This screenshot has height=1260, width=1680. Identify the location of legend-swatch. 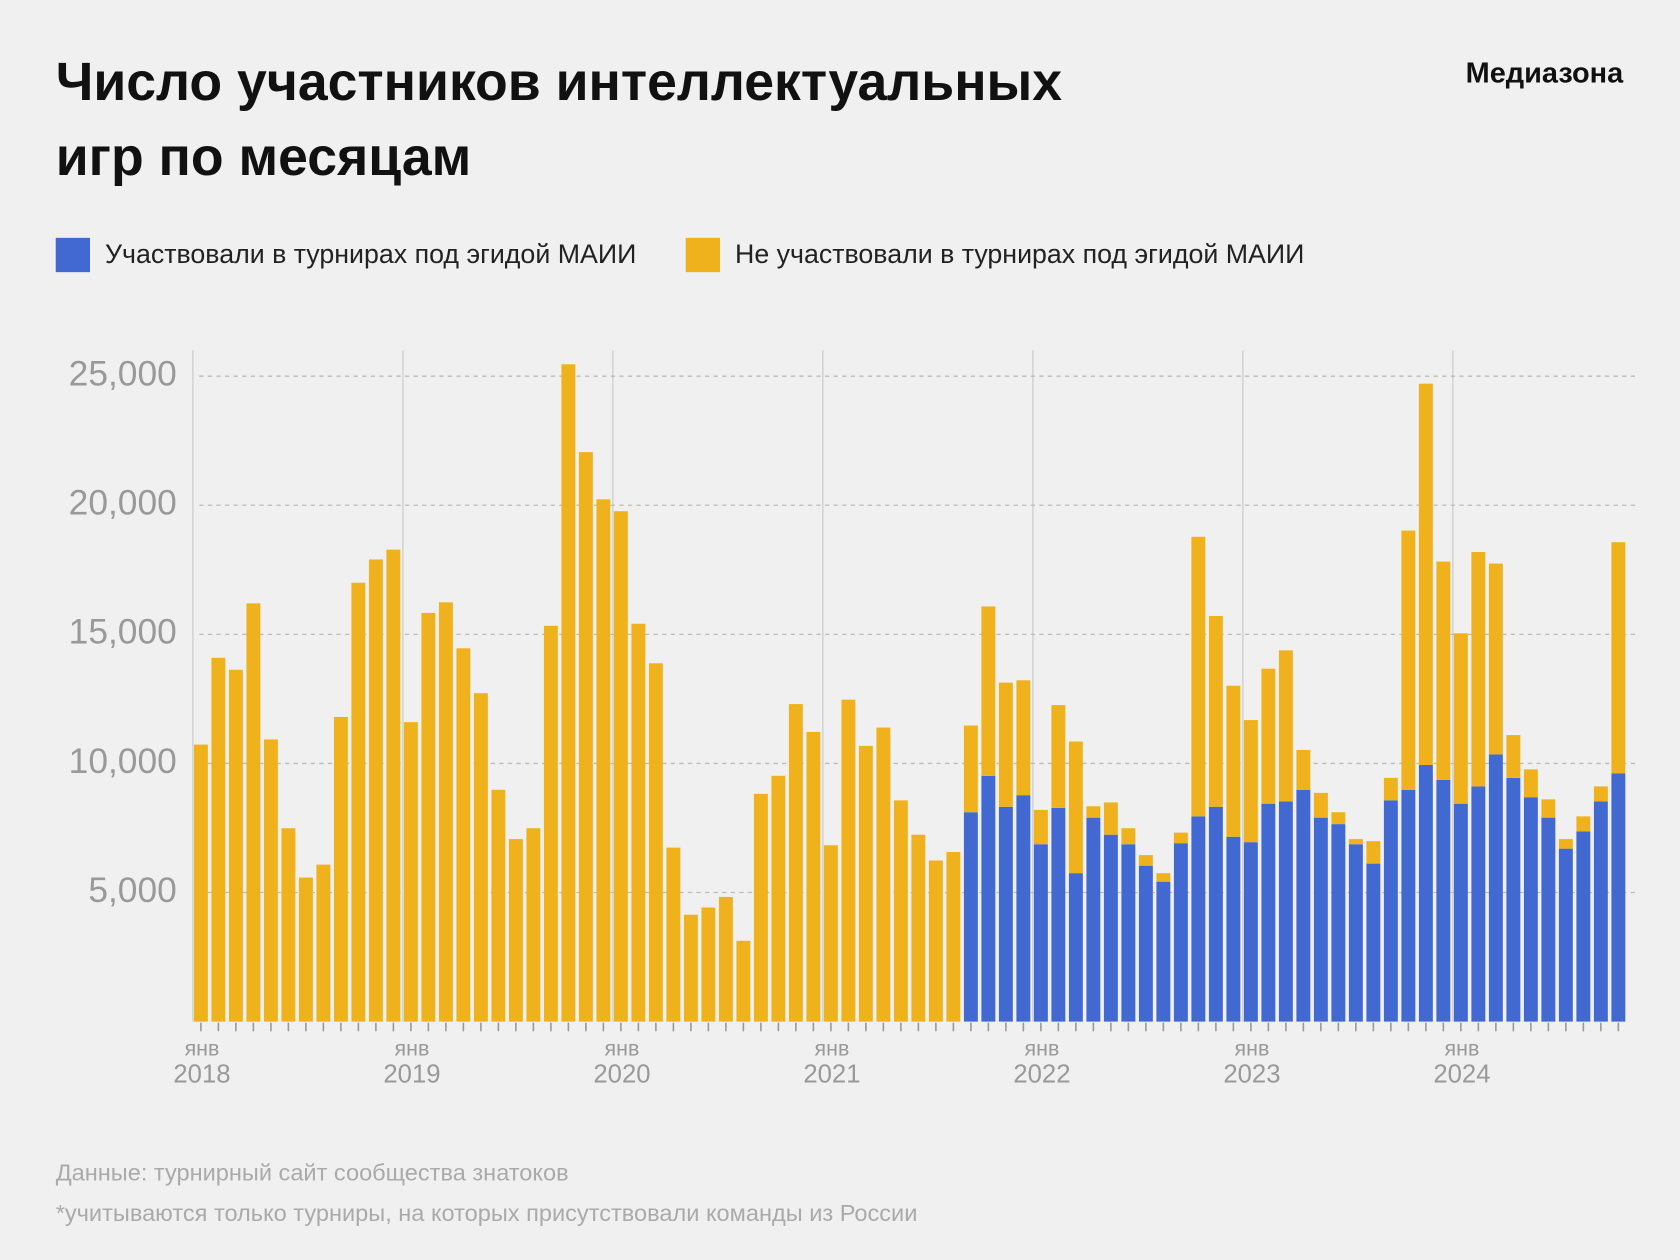
(702, 255).